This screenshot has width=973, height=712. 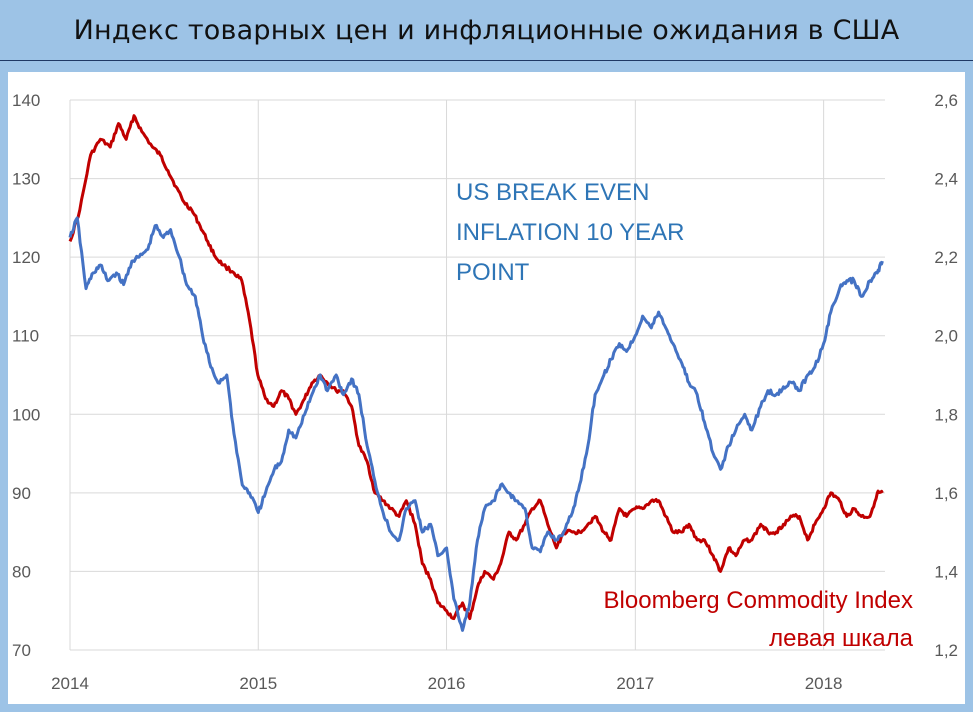 I want to click on commodity-annotation-line-1: Bloomberg Commodity Index, so click(x=758, y=600).